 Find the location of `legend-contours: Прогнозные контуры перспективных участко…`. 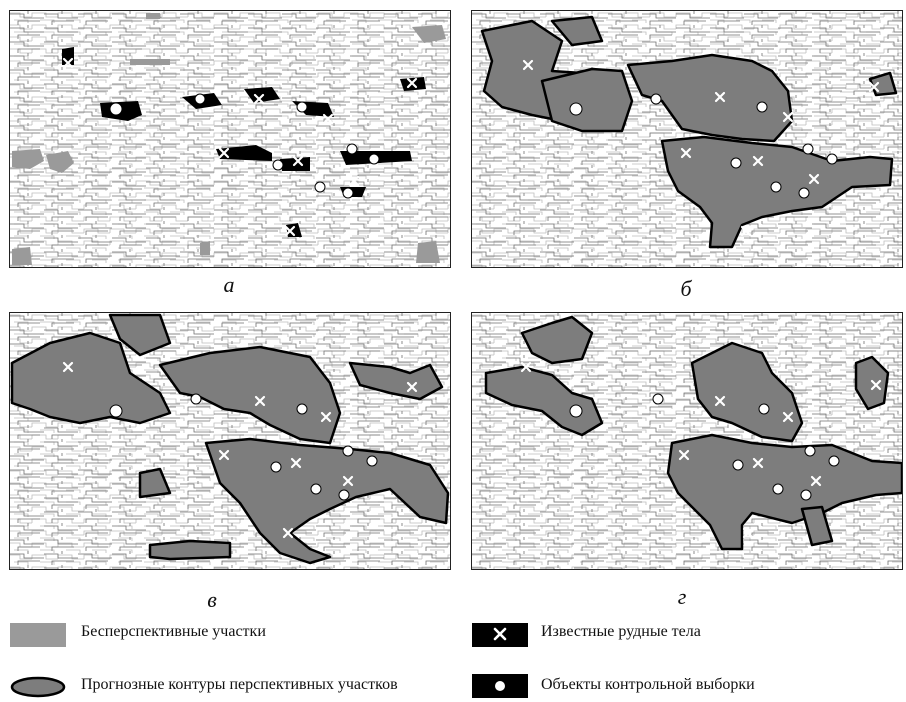

legend-contours: Прогнозные контуры перспективных участко… is located at coordinates (239, 688).